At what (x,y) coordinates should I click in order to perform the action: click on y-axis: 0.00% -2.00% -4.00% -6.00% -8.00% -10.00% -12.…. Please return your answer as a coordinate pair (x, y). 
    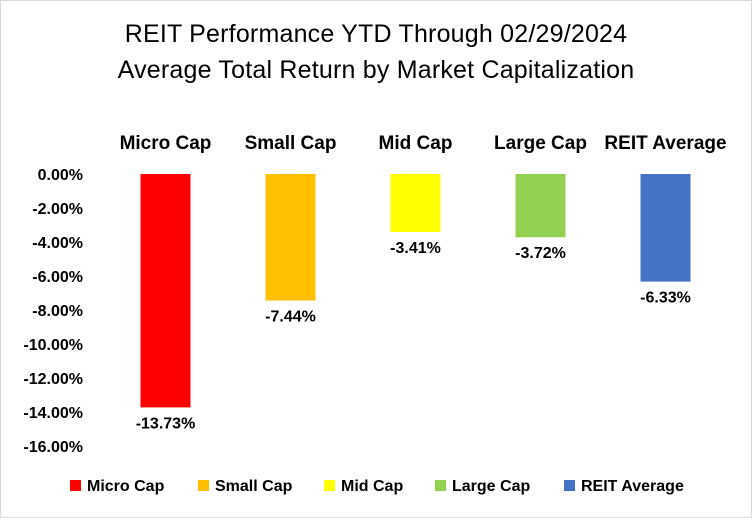
    Looking at the image, I should click on (53, 311).